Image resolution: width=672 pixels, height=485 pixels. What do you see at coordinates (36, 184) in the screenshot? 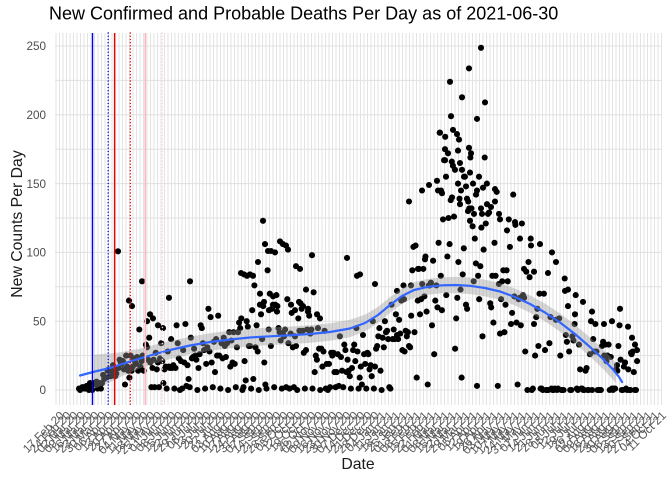
I see `svg-text: 150` at bounding box center [36, 184].